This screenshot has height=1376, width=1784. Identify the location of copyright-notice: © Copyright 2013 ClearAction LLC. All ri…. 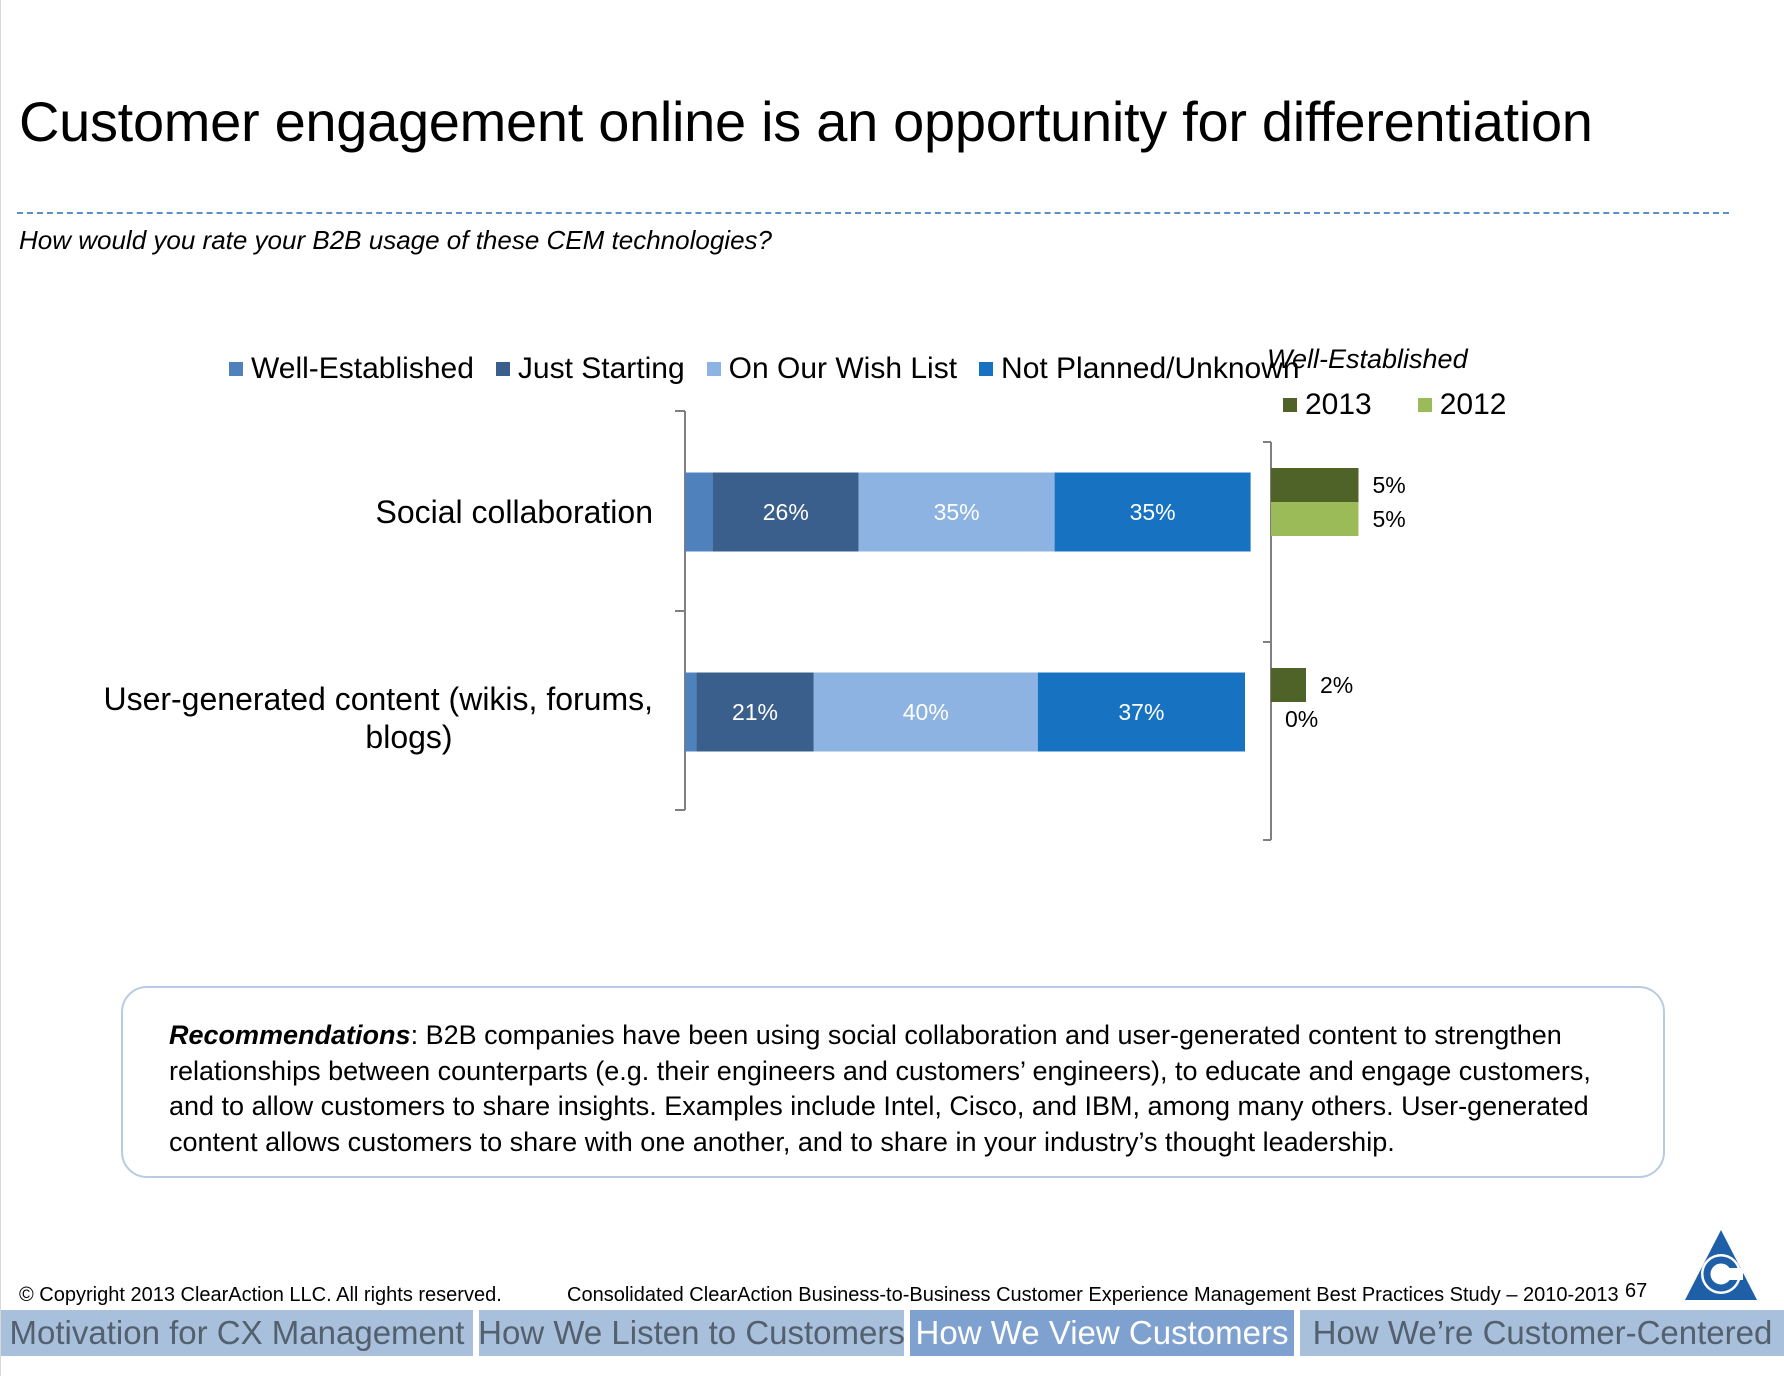
(260, 1295).